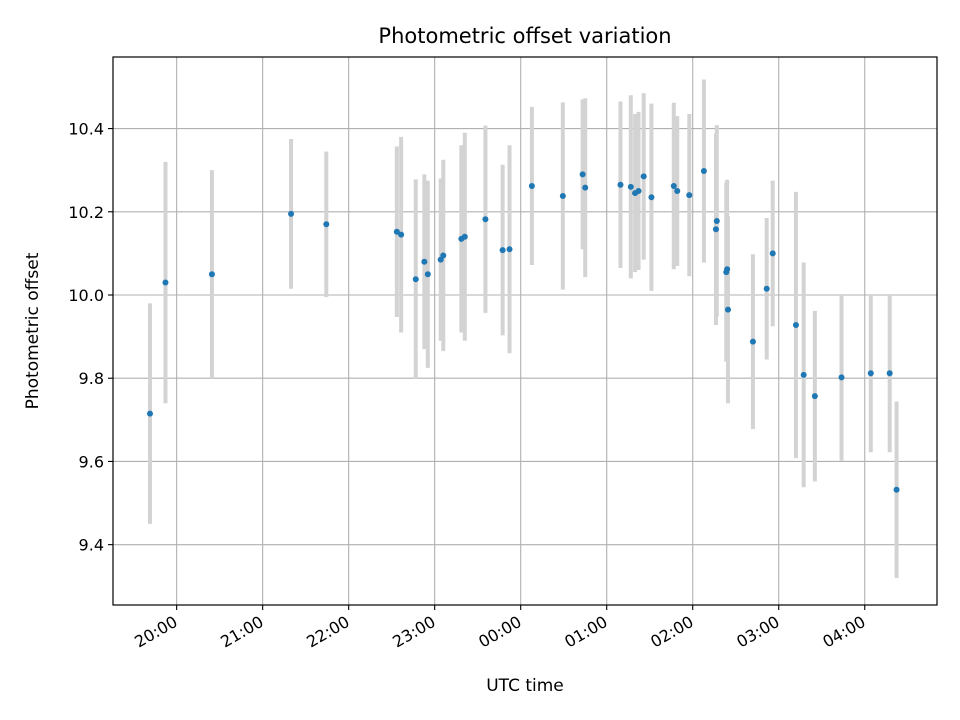  I want to click on y-tick-label: 9.6, so click(91, 461).